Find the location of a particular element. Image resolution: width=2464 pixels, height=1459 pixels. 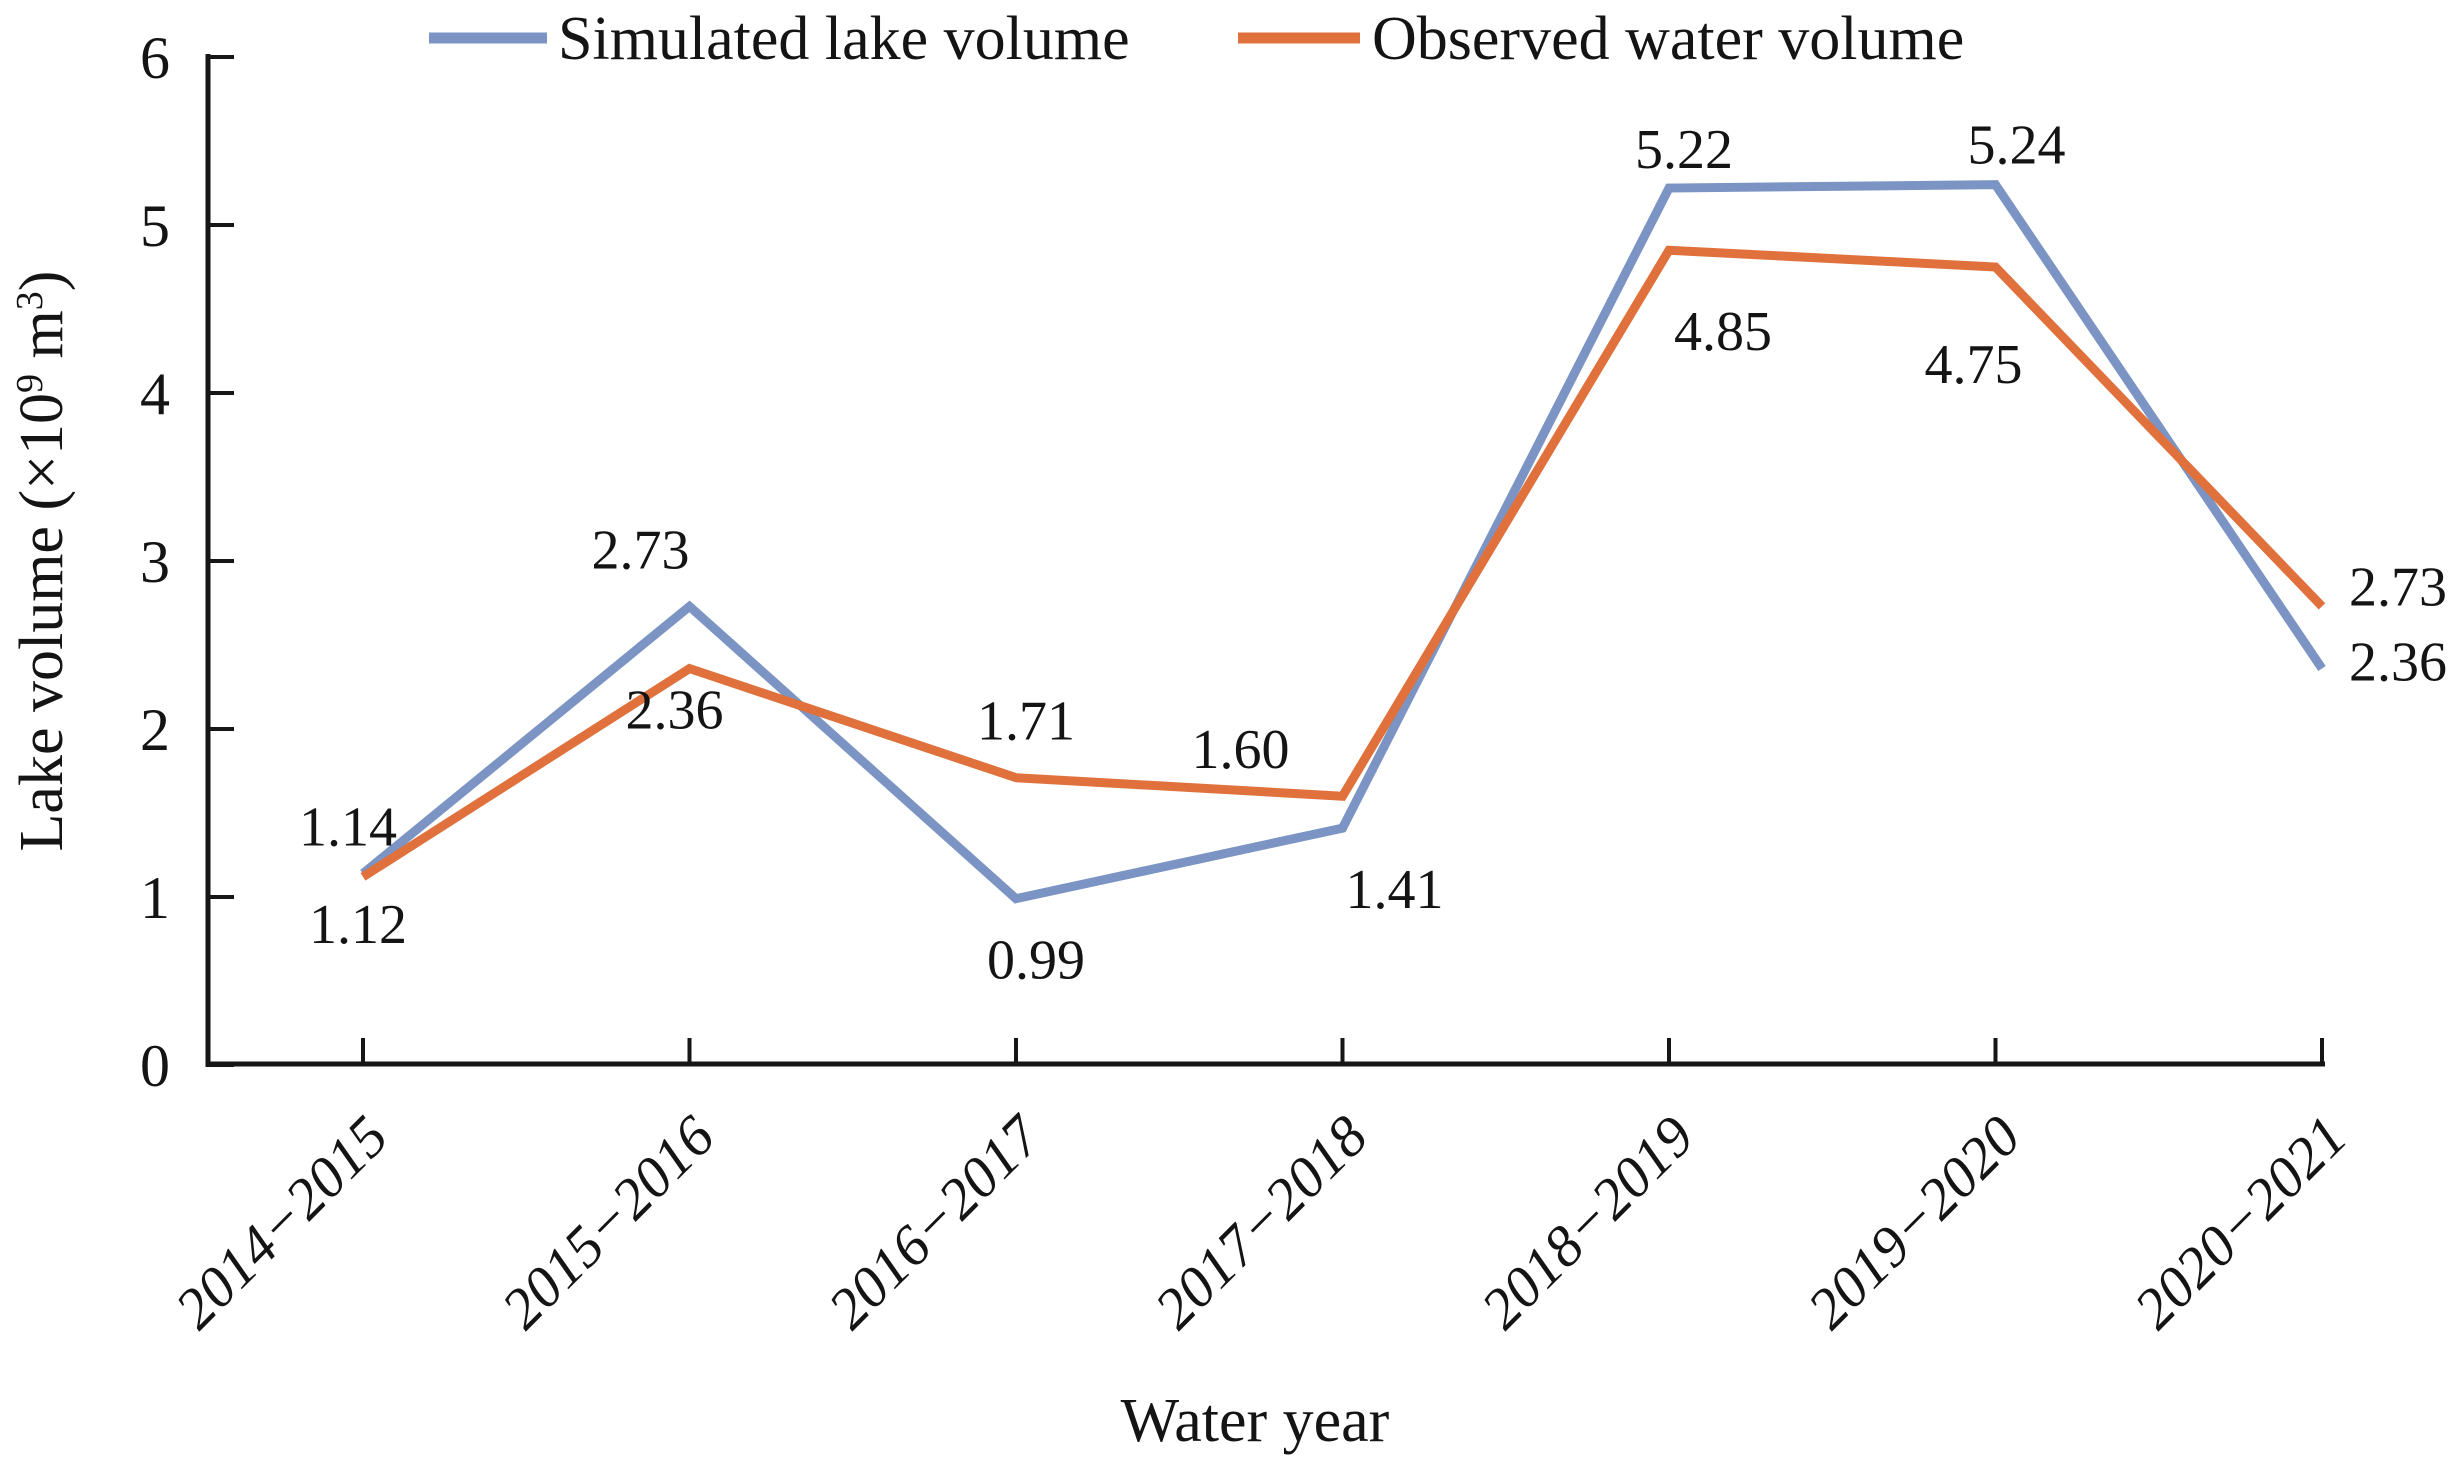

x-tick-label: 2017−2018 is located at coordinates (1261, 1222).